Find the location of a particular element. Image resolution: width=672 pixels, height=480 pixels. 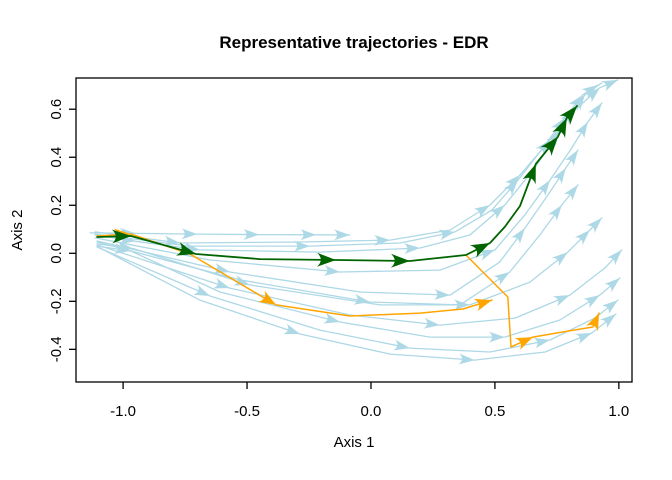

x-tick-label: 1.0 is located at coordinates (618, 411).